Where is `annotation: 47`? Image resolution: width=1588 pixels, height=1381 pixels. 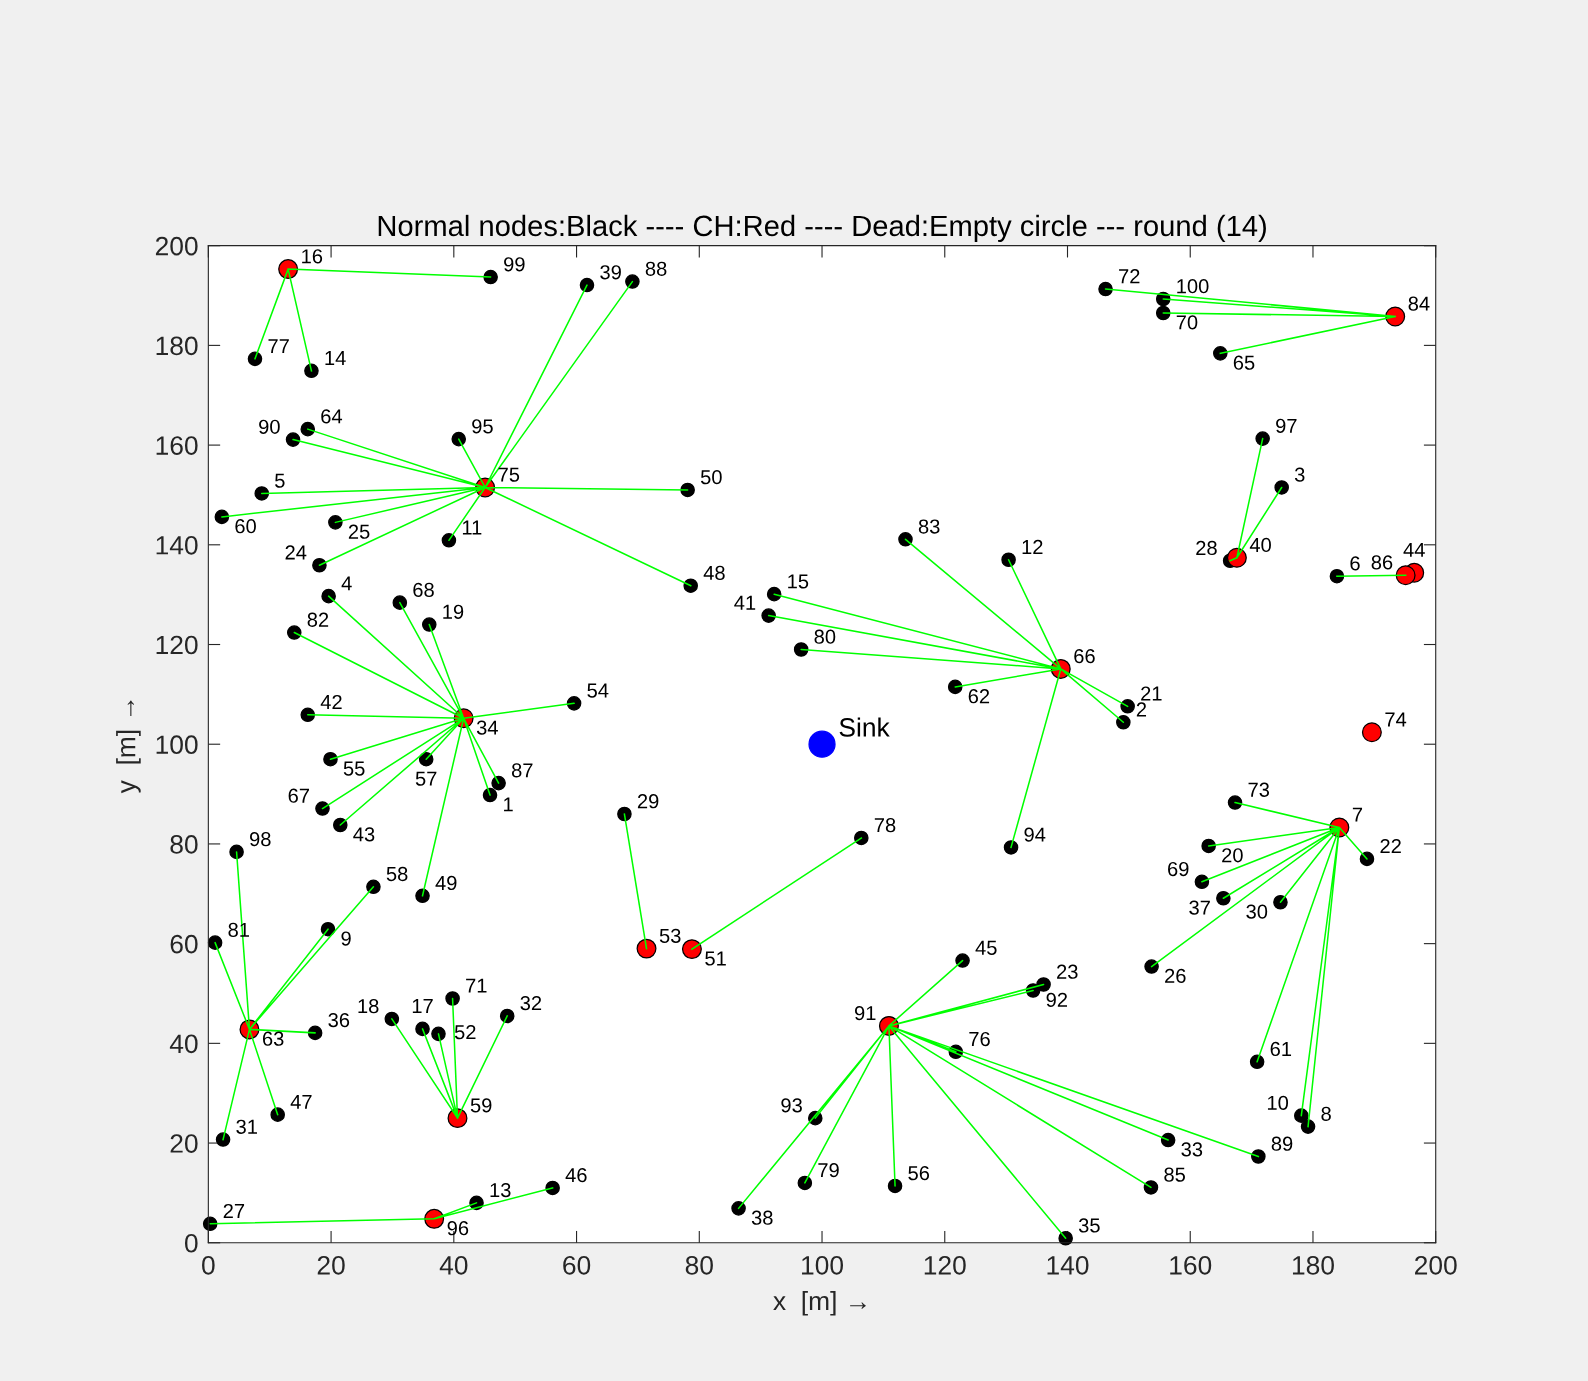
annotation: 47 is located at coordinates (301, 1101).